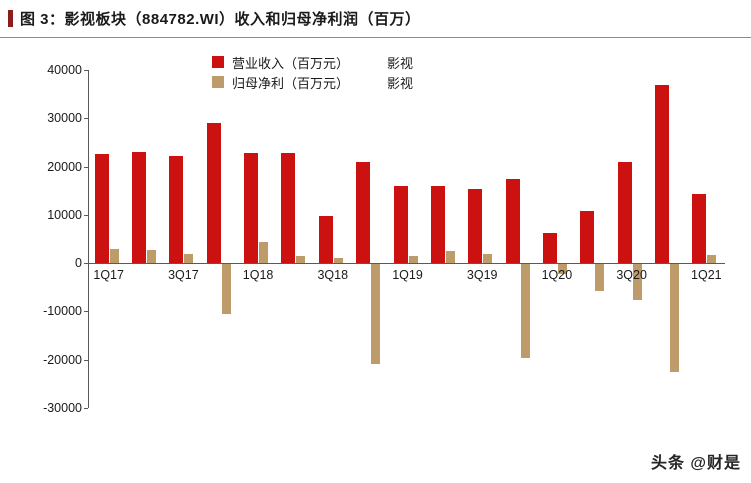  I want to click on chart-legend: 营业收入（百万元） 影视 归母净利（百万元） 影视, so click(312, 72).